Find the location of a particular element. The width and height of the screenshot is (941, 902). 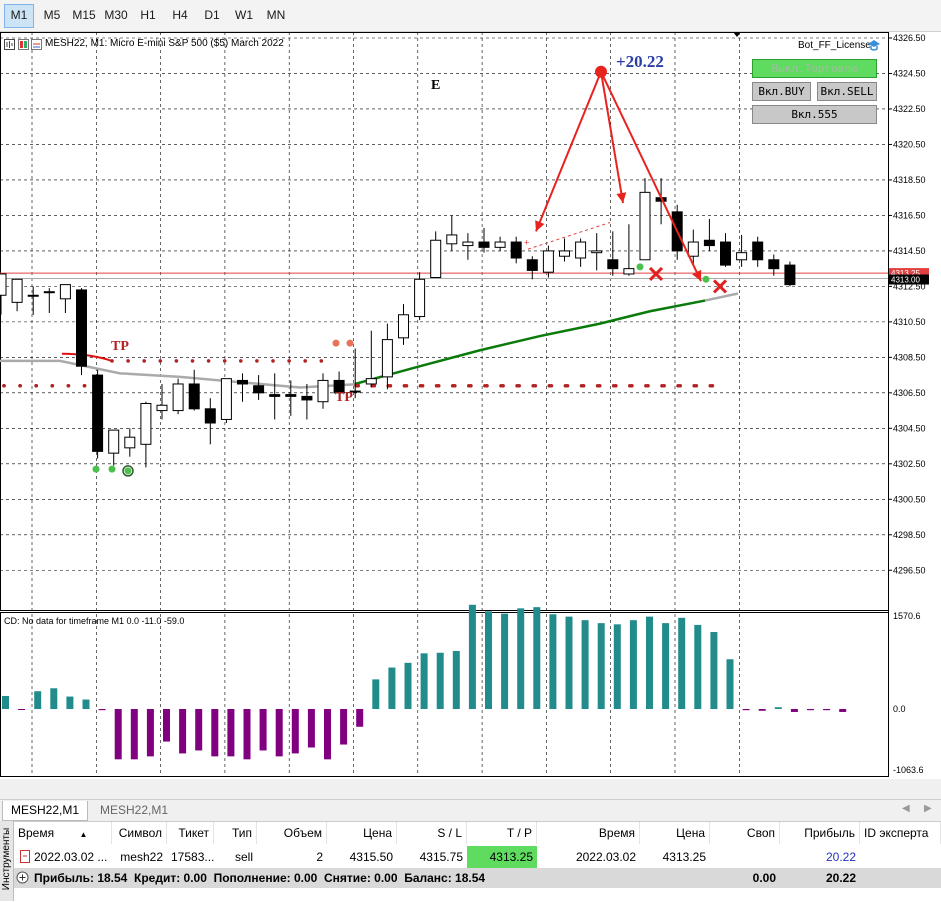

profit-label: +20.22 is located at coordinates (640, 61).